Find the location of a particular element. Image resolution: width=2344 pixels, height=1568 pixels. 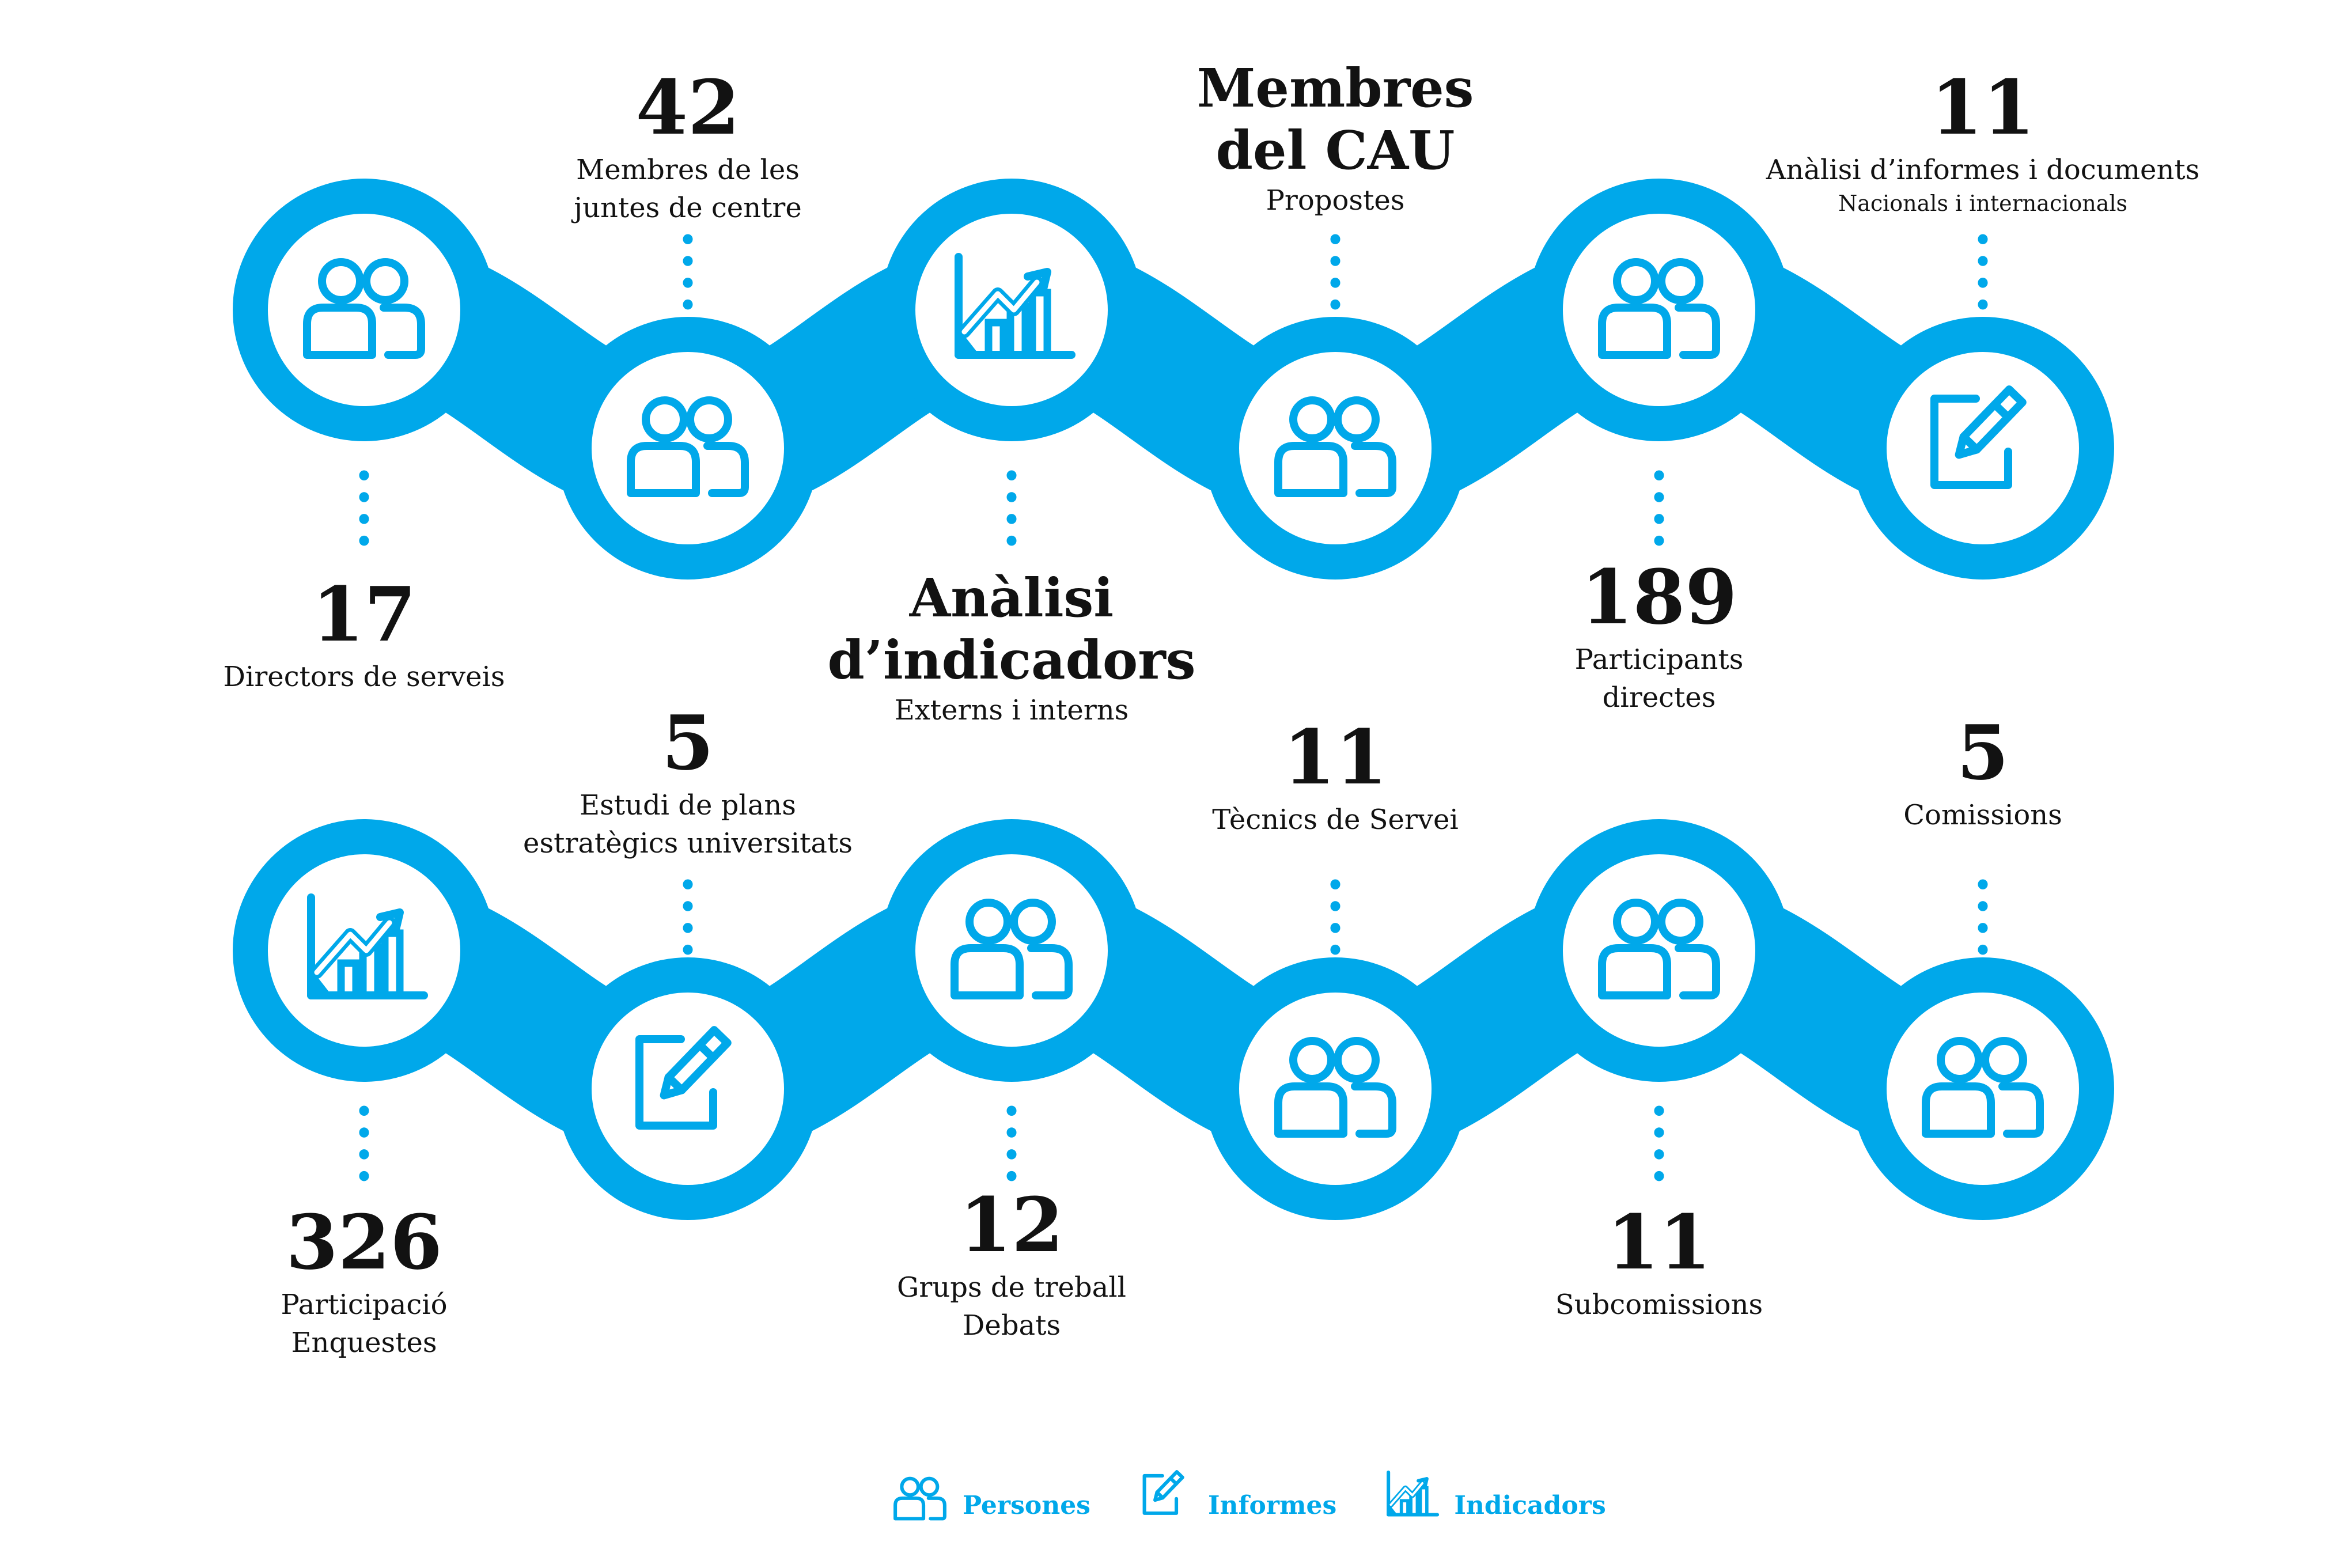

node-tecnics is located at coordinates (1335, 1049).